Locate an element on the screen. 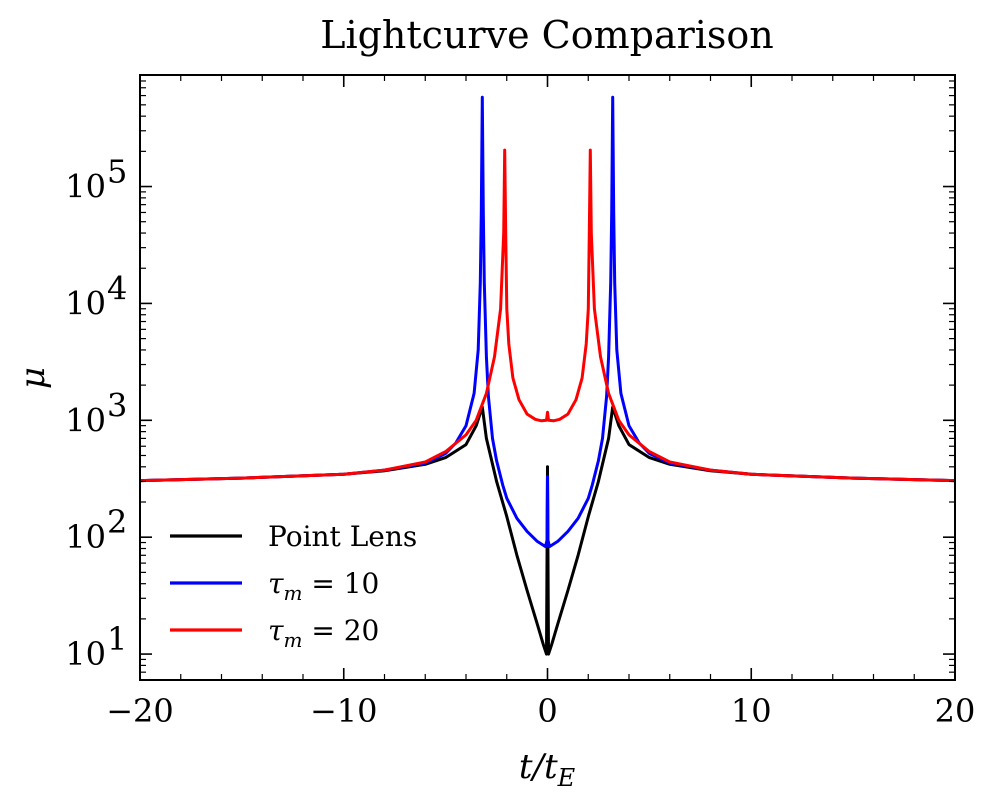 Image resolution: width=990 pixels, height=805 pixels. legend: Point Lens τm = 10 τm = 20 is located at coordinates (293, 586).